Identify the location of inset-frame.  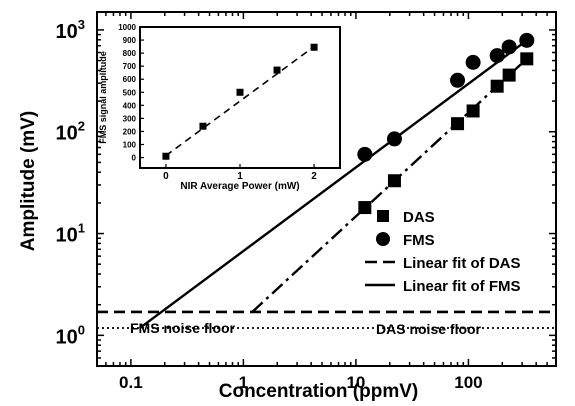
(240, 97).